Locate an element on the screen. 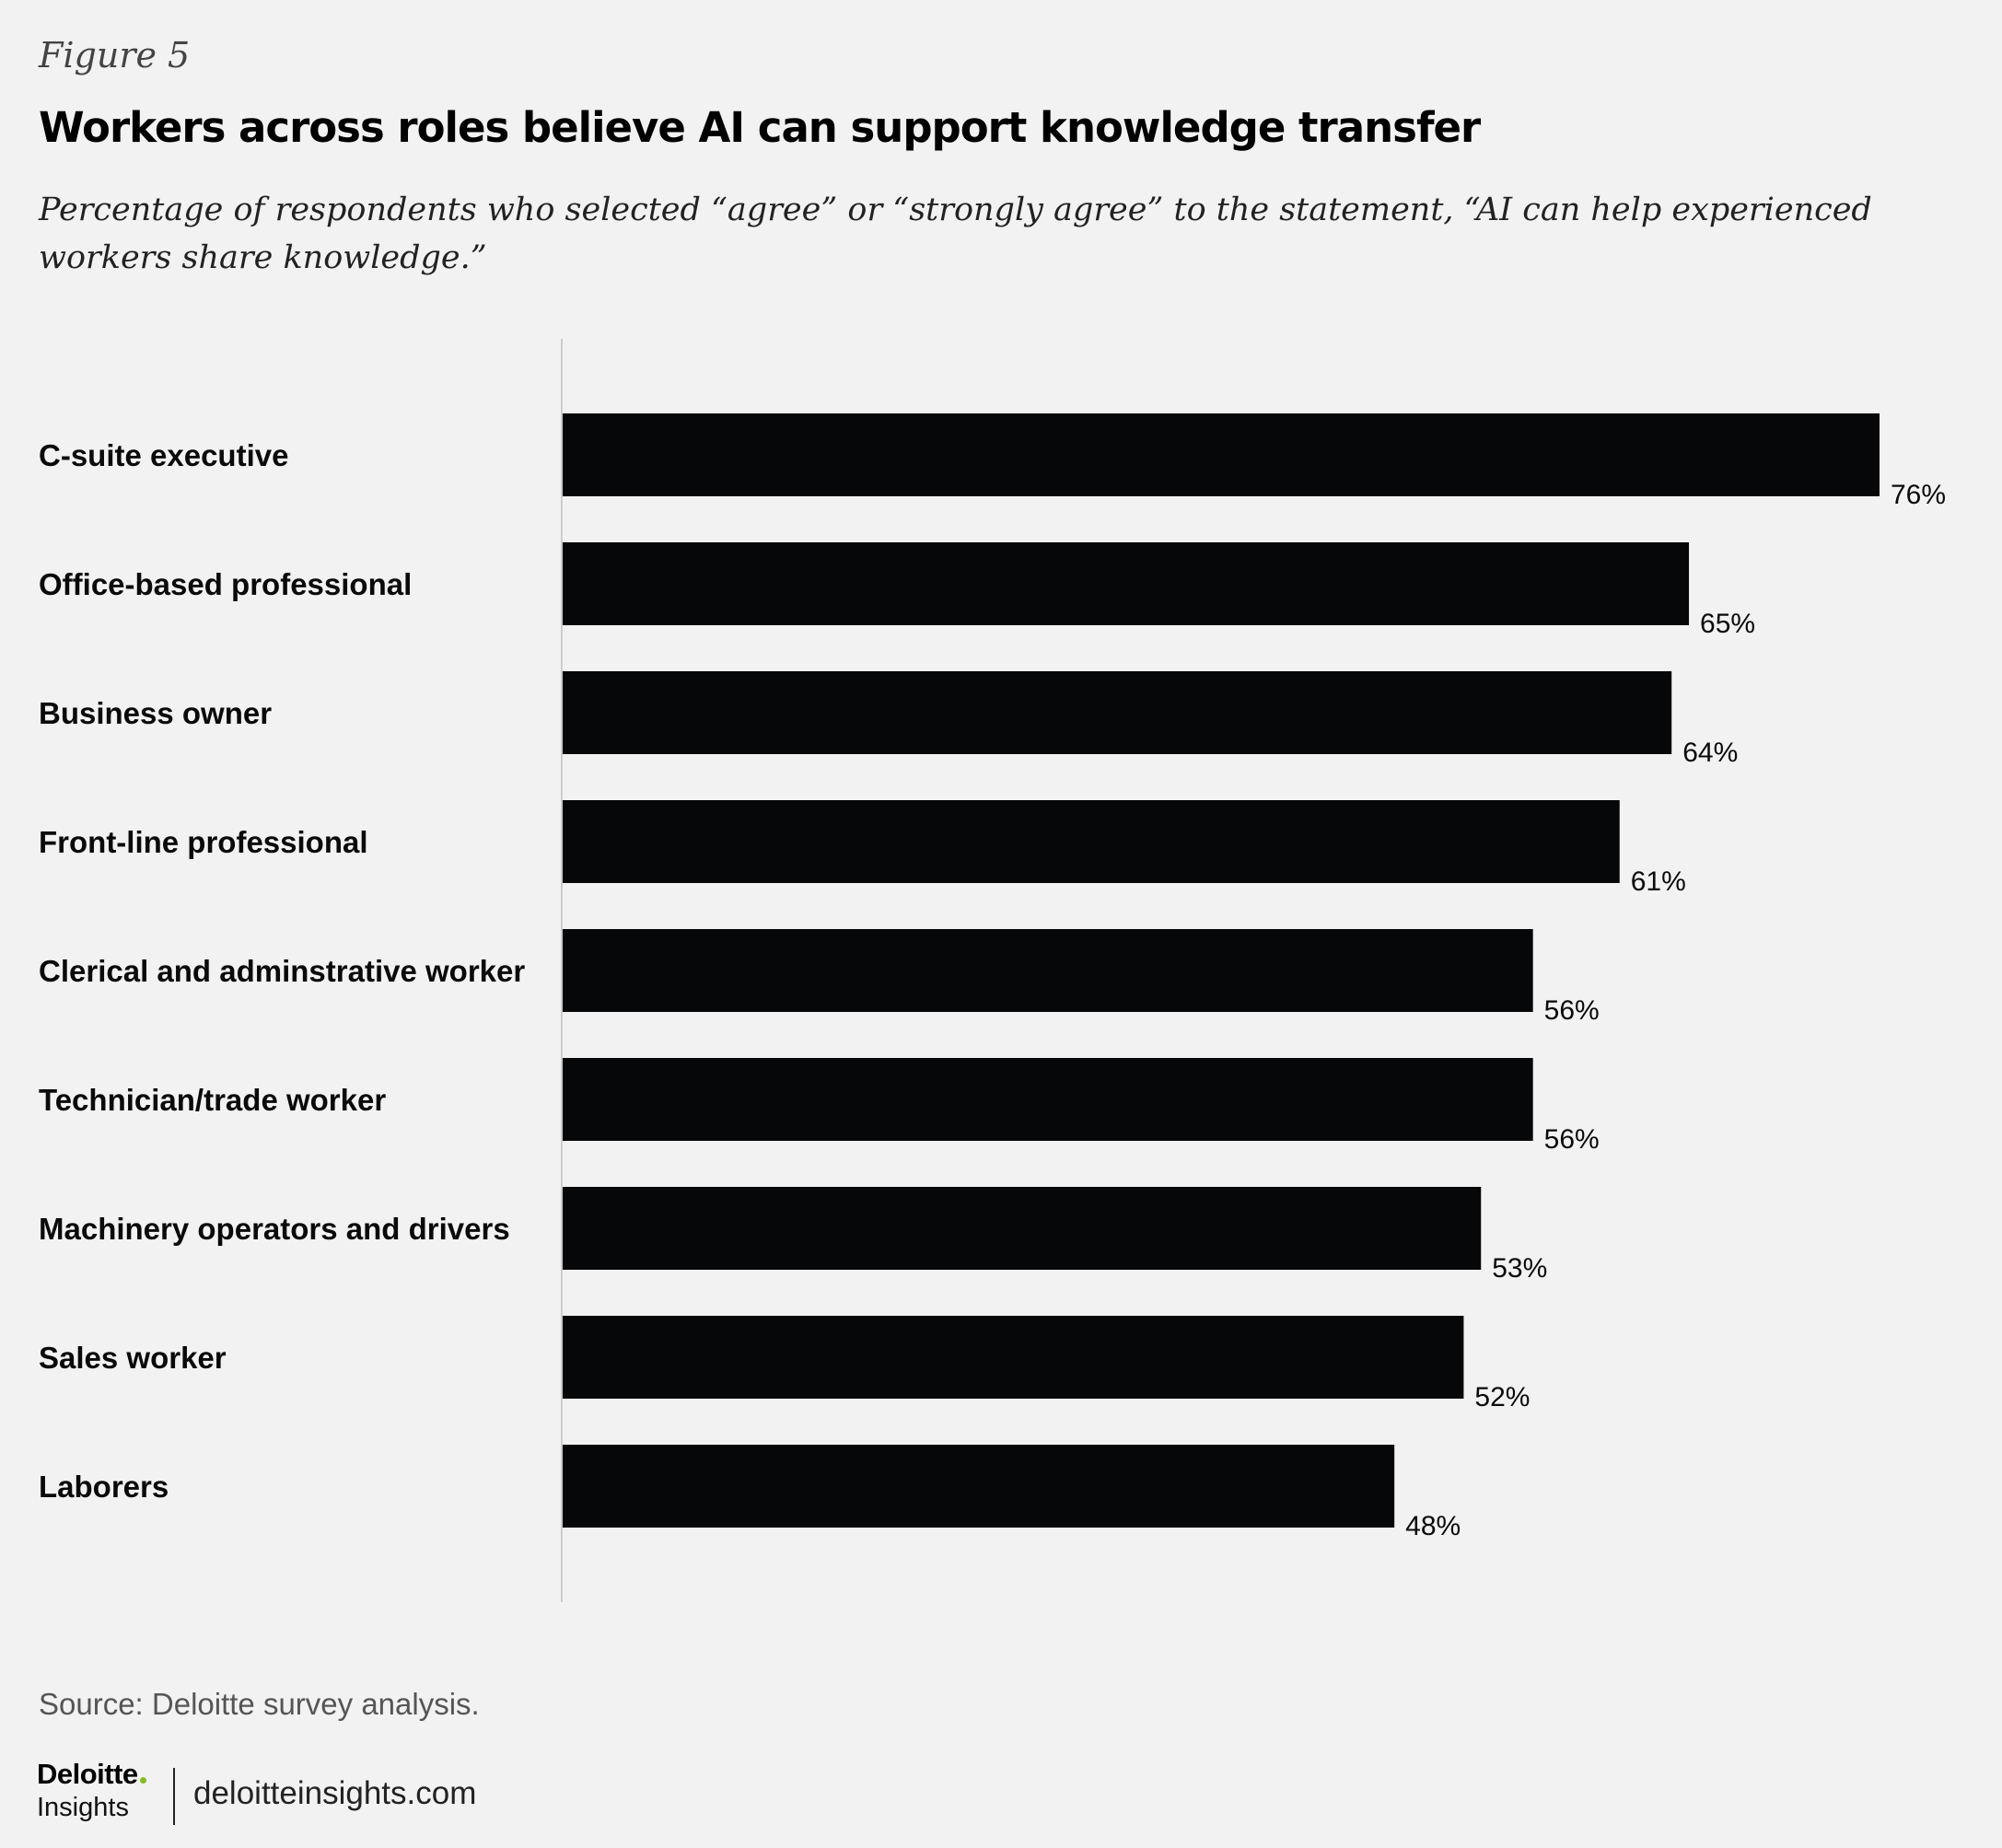  category-label: Business owner is located at coordinates (155, 713).